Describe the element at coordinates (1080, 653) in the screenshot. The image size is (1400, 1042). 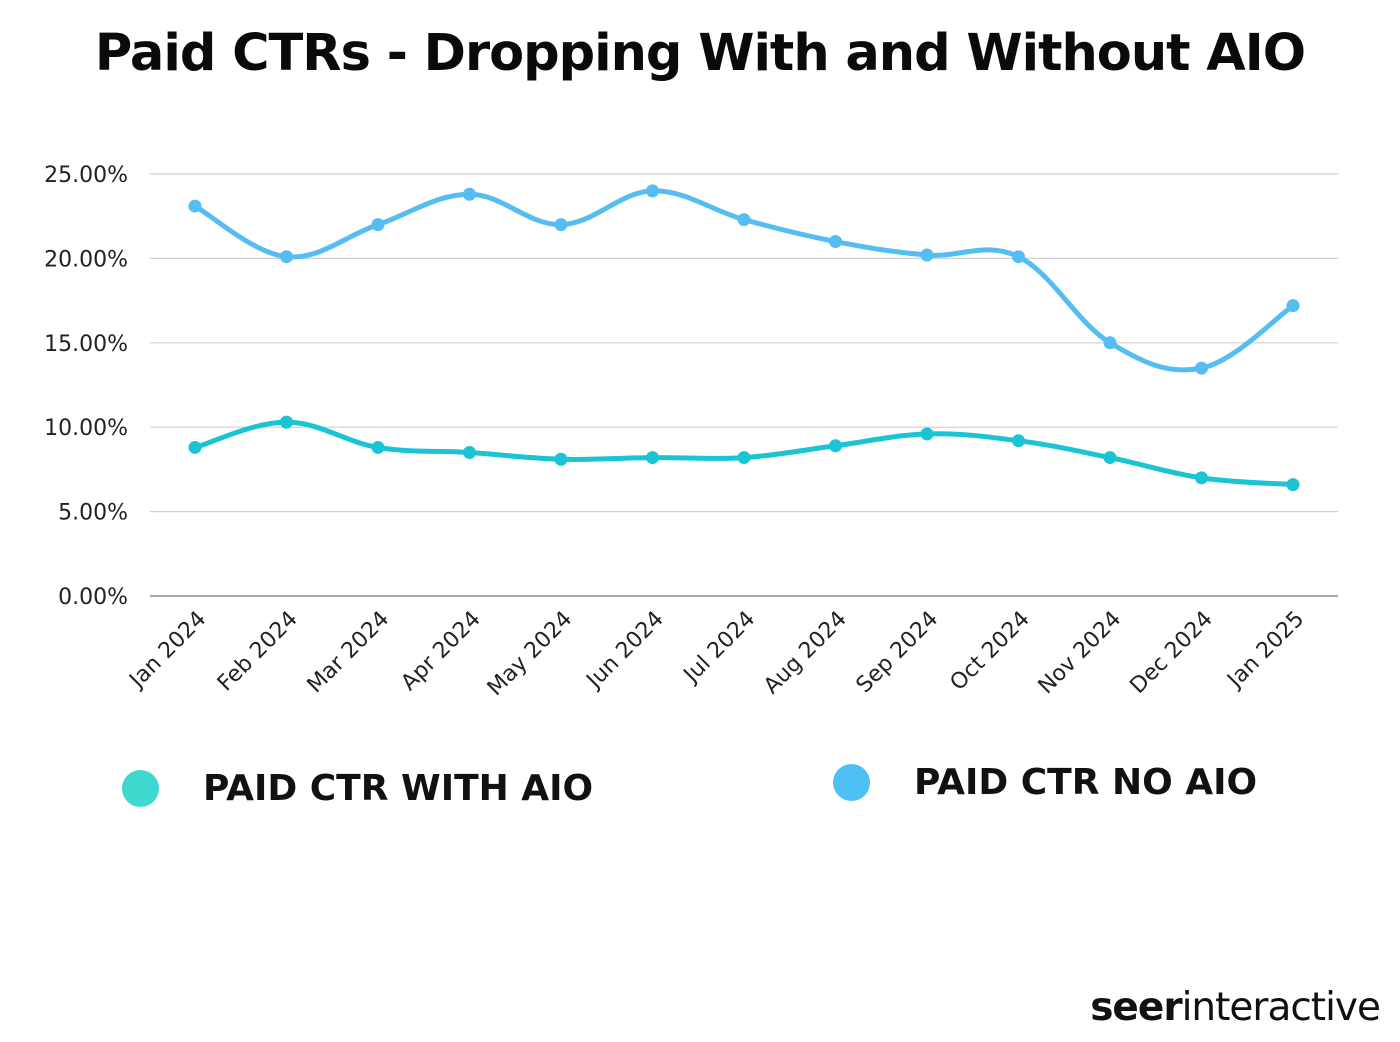
I see `x-tick-label: Nov 2024` at that location.